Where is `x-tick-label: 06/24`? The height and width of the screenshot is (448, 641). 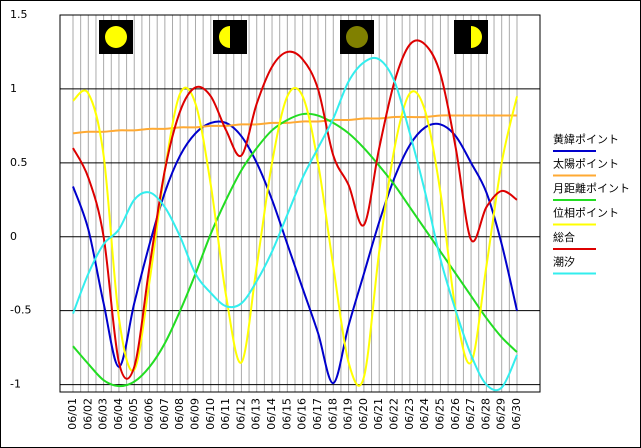
x-tick-label: 06/24 is located at coordinates (424, 414).